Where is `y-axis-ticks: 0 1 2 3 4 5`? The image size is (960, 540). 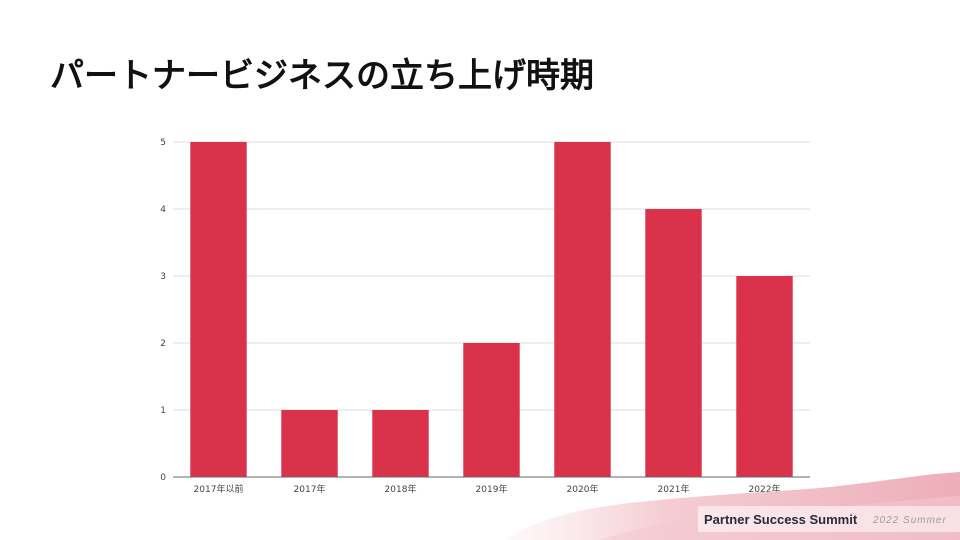 y-axis-ticks: 0 1 2 3 4 5 is located at coordinates (163, 310).